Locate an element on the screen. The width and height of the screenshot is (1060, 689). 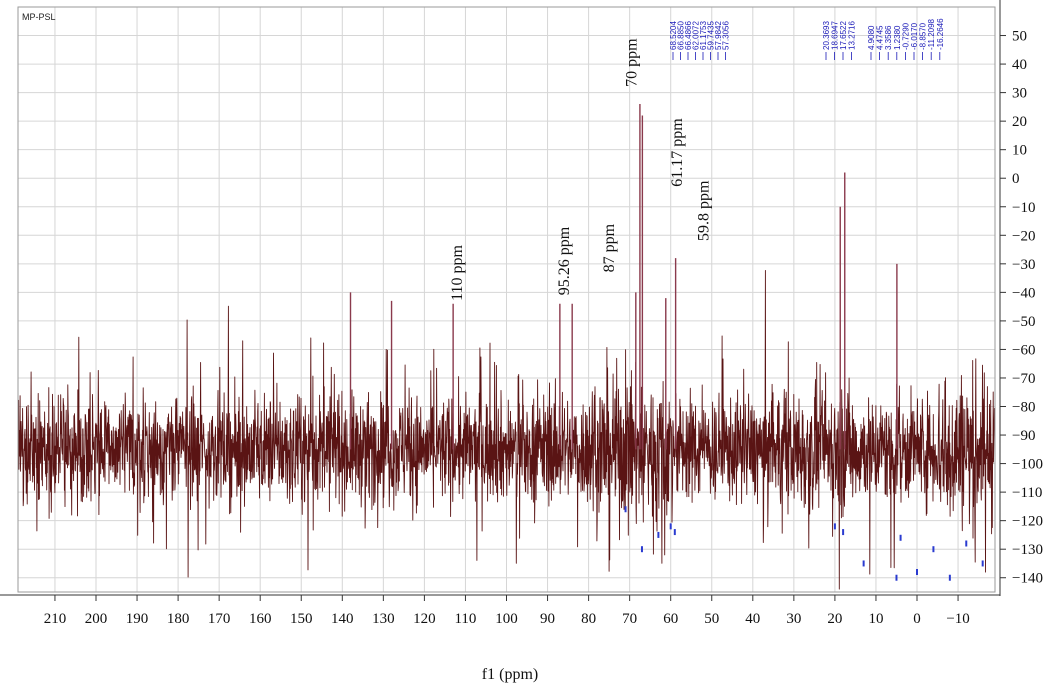
x-tick-label: −10 is located at coordinates (957, 619).